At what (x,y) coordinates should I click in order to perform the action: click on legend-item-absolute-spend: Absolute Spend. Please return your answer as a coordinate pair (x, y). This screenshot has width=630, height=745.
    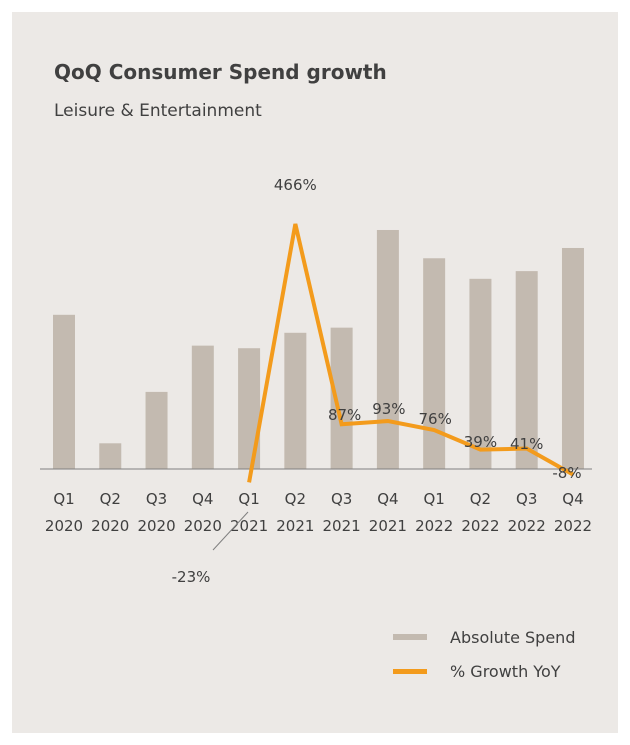
    Looking at the image, I should click on (484, 637).